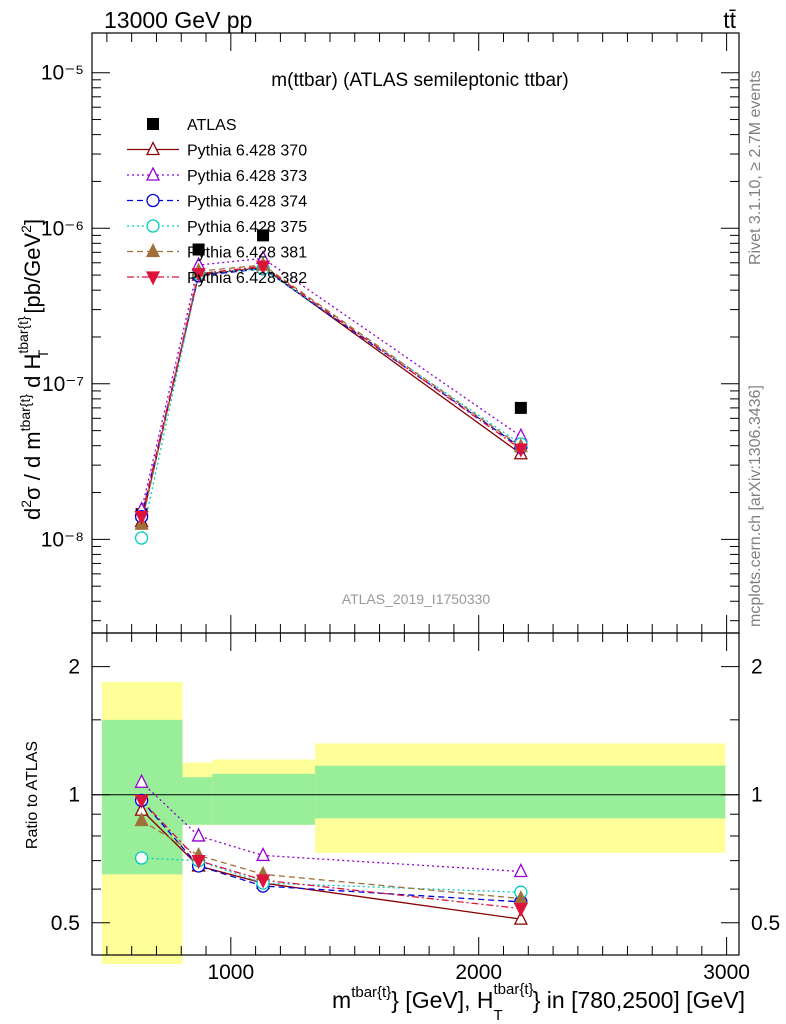 The width and height of the screenshot is (786, 1024). Describe the element at coordinates (419, 80) in the screenshot. I see `main-title: m(ttbar) (ATLAS semileptonic ttbar)` at that location.